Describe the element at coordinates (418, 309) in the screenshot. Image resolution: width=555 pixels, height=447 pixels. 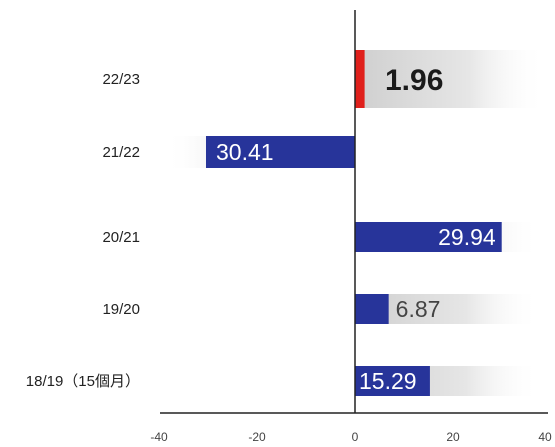
I see `data-label: 6.87` at that location.